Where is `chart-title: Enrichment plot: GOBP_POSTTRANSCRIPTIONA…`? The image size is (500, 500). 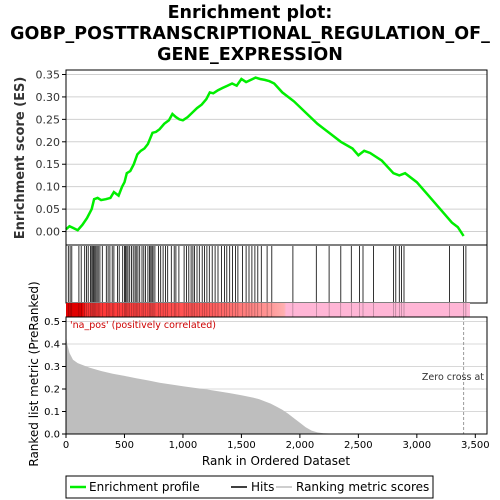
chart-title: Enrichment plot: GOBP_POSTTRANSCRIPTIONA… is located at coordinates (250, 34).